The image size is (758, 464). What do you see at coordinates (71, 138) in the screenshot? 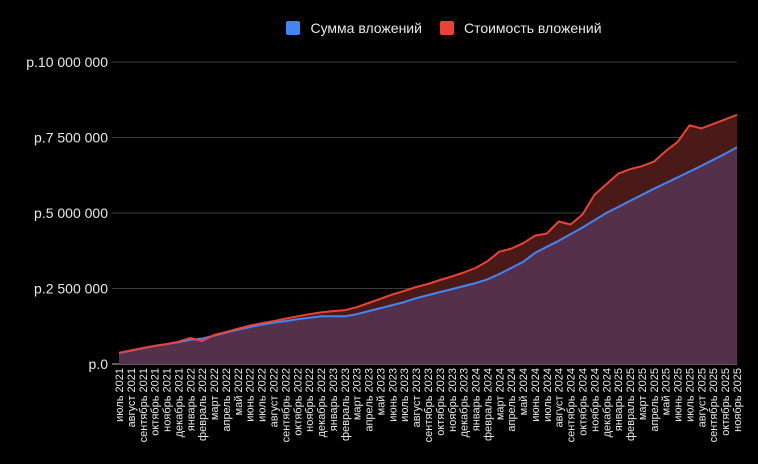
I see `y-tick-label: р.7 500 000` at bounding box center [71, 138].